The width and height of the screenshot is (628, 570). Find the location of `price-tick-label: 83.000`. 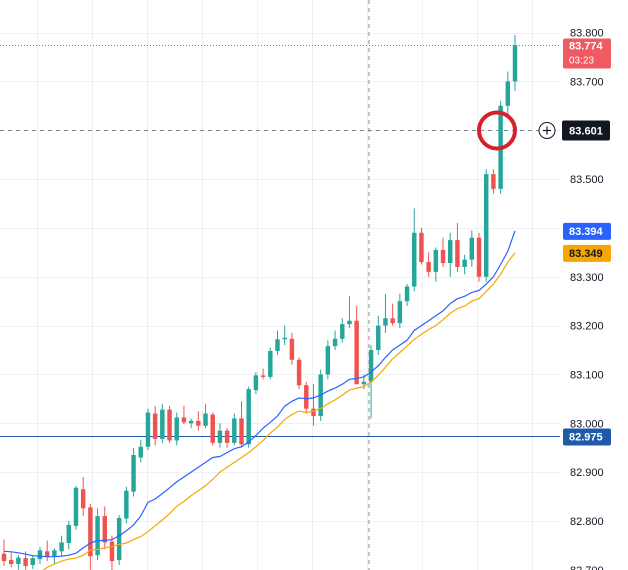

price-tick-label: 83.000 is located at coordinates (587, 424).